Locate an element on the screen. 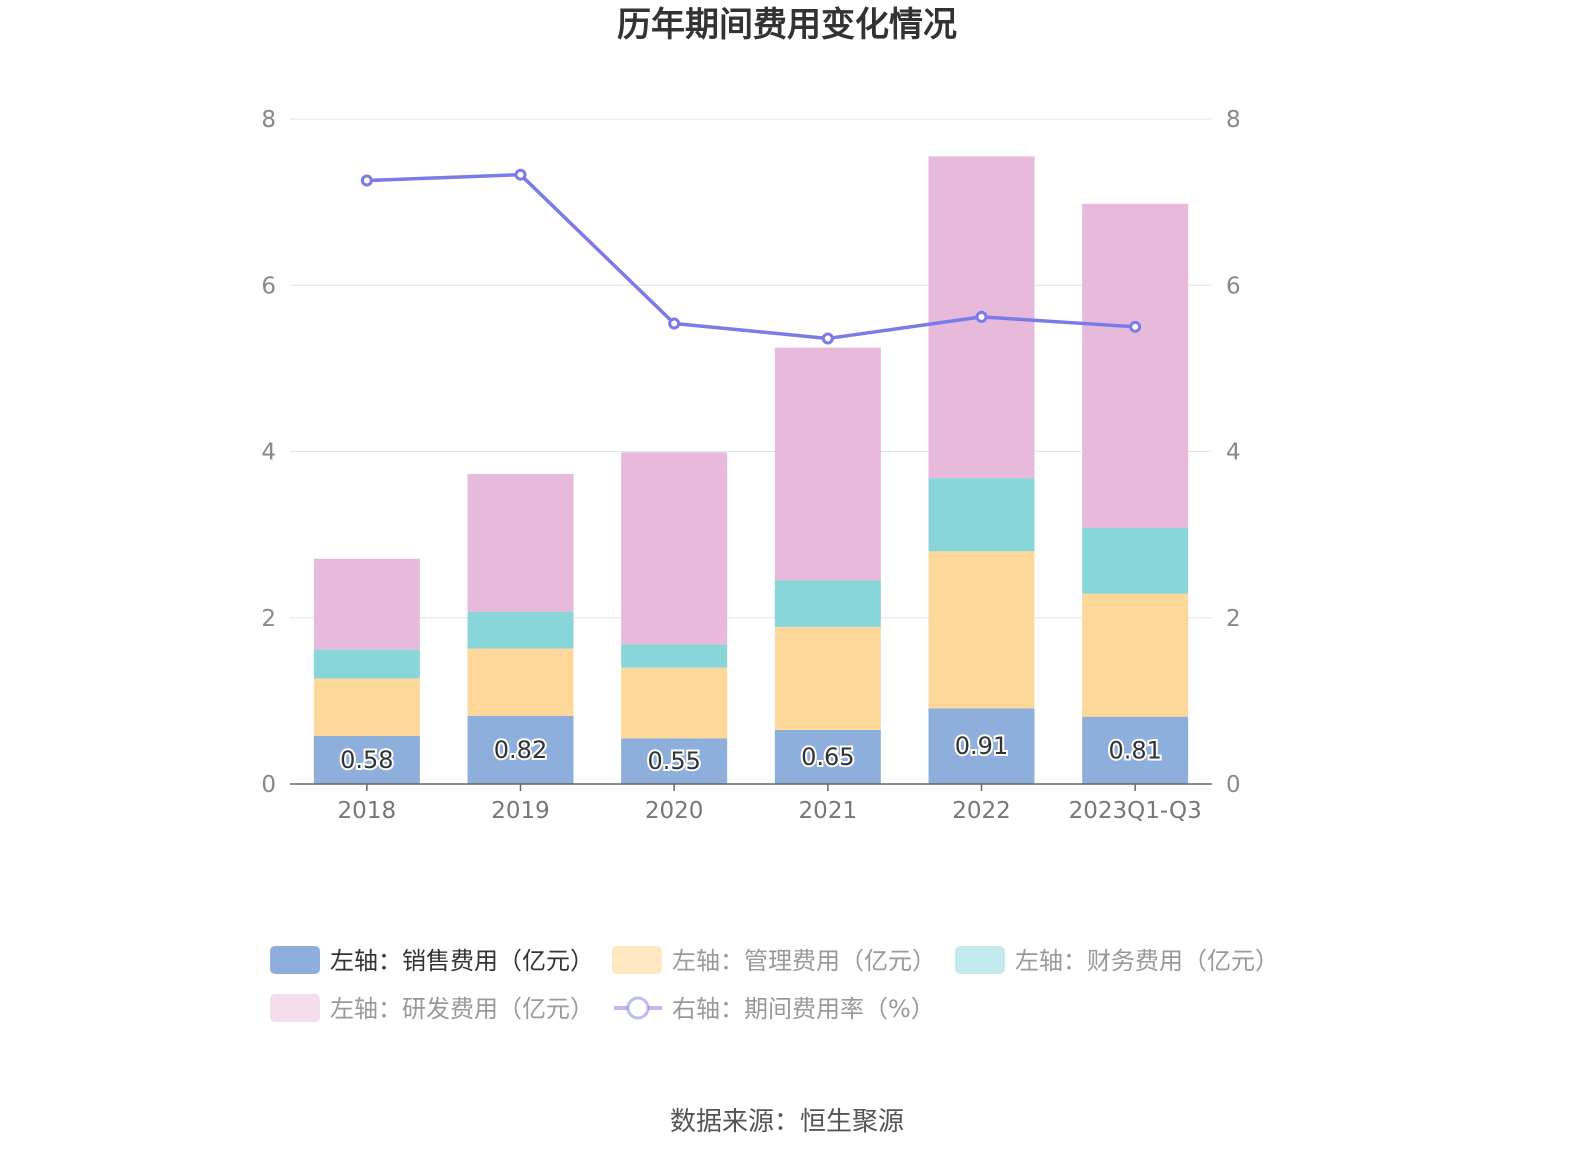 This screenshot has height=1150, width=1574. bar-data-label: 0.81 is located at coordinates (1134, 750).